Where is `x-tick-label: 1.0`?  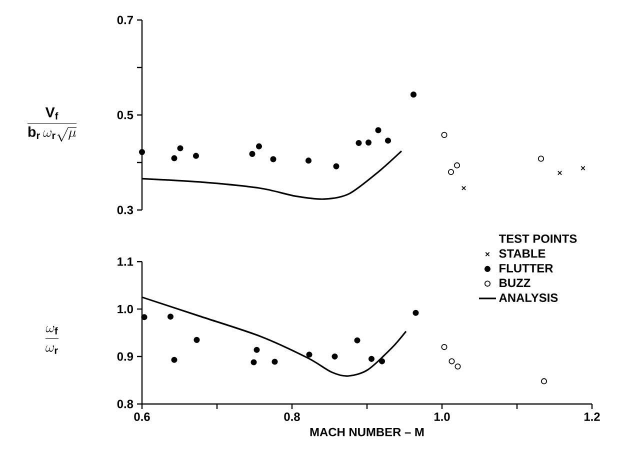 x-tick-label: 1.0 is located at coordinates (442, 416).